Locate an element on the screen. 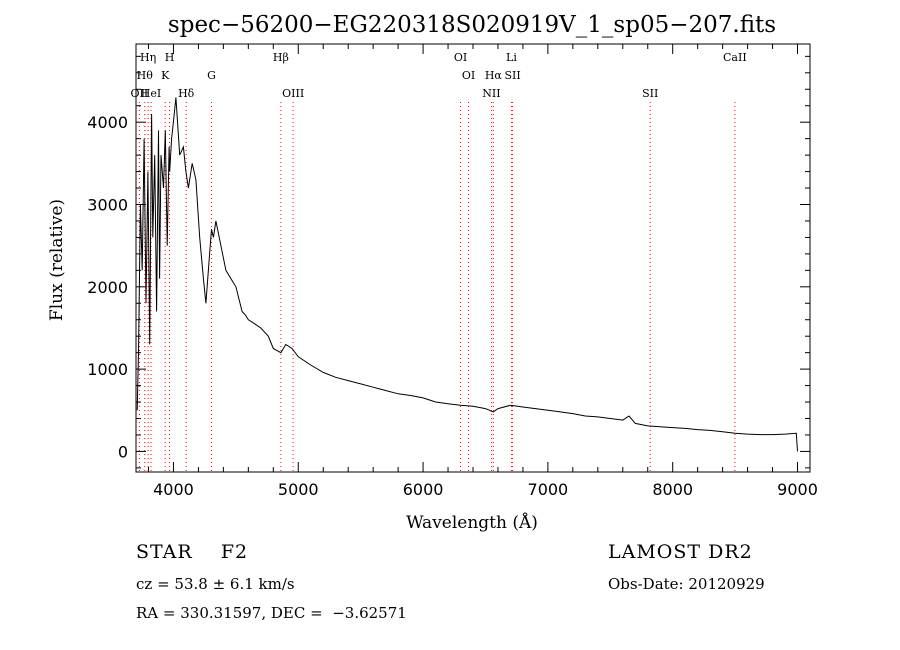  spectral-line-label: Hα is located at coordinates (494, 75).